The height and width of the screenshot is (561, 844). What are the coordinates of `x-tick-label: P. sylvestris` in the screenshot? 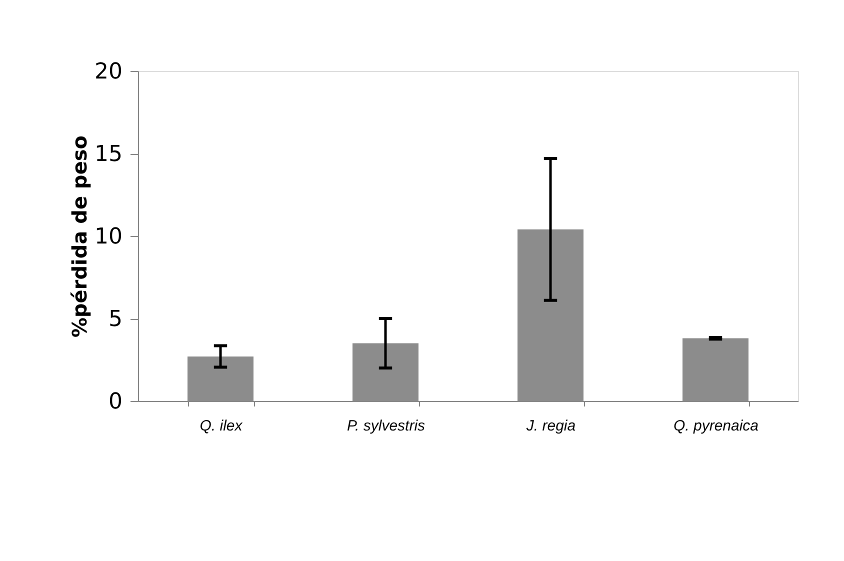 It's located at (386, 426).